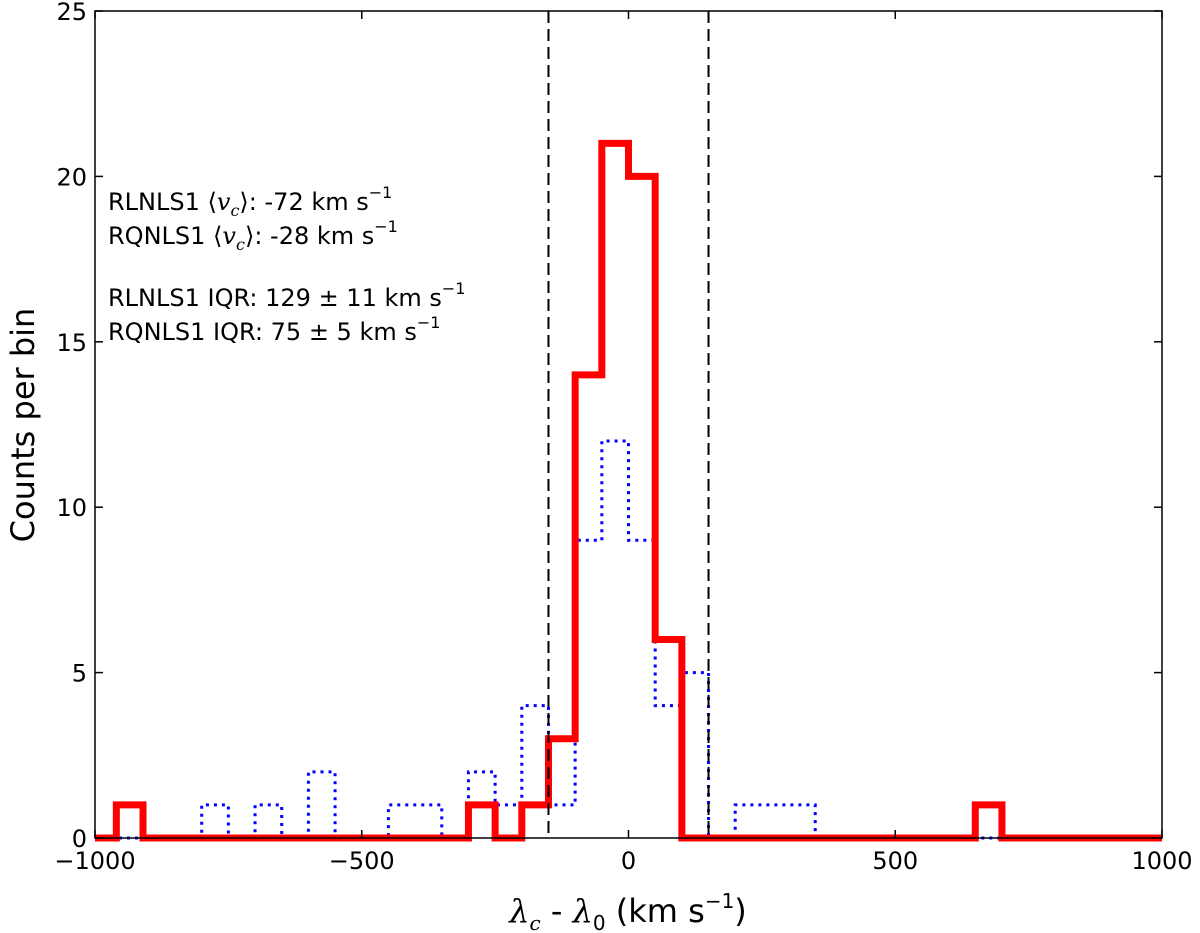 The image size is (1200, 933). What do you see at coordinates (79, 674) in the screenshot?
I see `y-tick-label: 5` at bounding box center [79, 674].